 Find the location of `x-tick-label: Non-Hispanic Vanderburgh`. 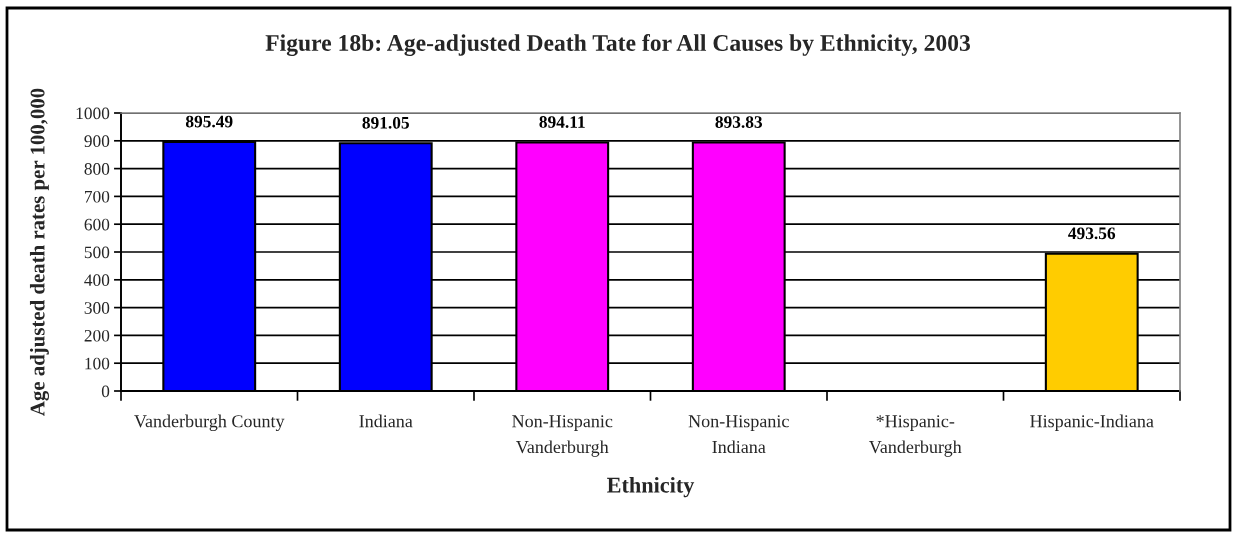

x-tick-label: Non-Hispanic Vanderburgh is located at coordinates (562, 436).